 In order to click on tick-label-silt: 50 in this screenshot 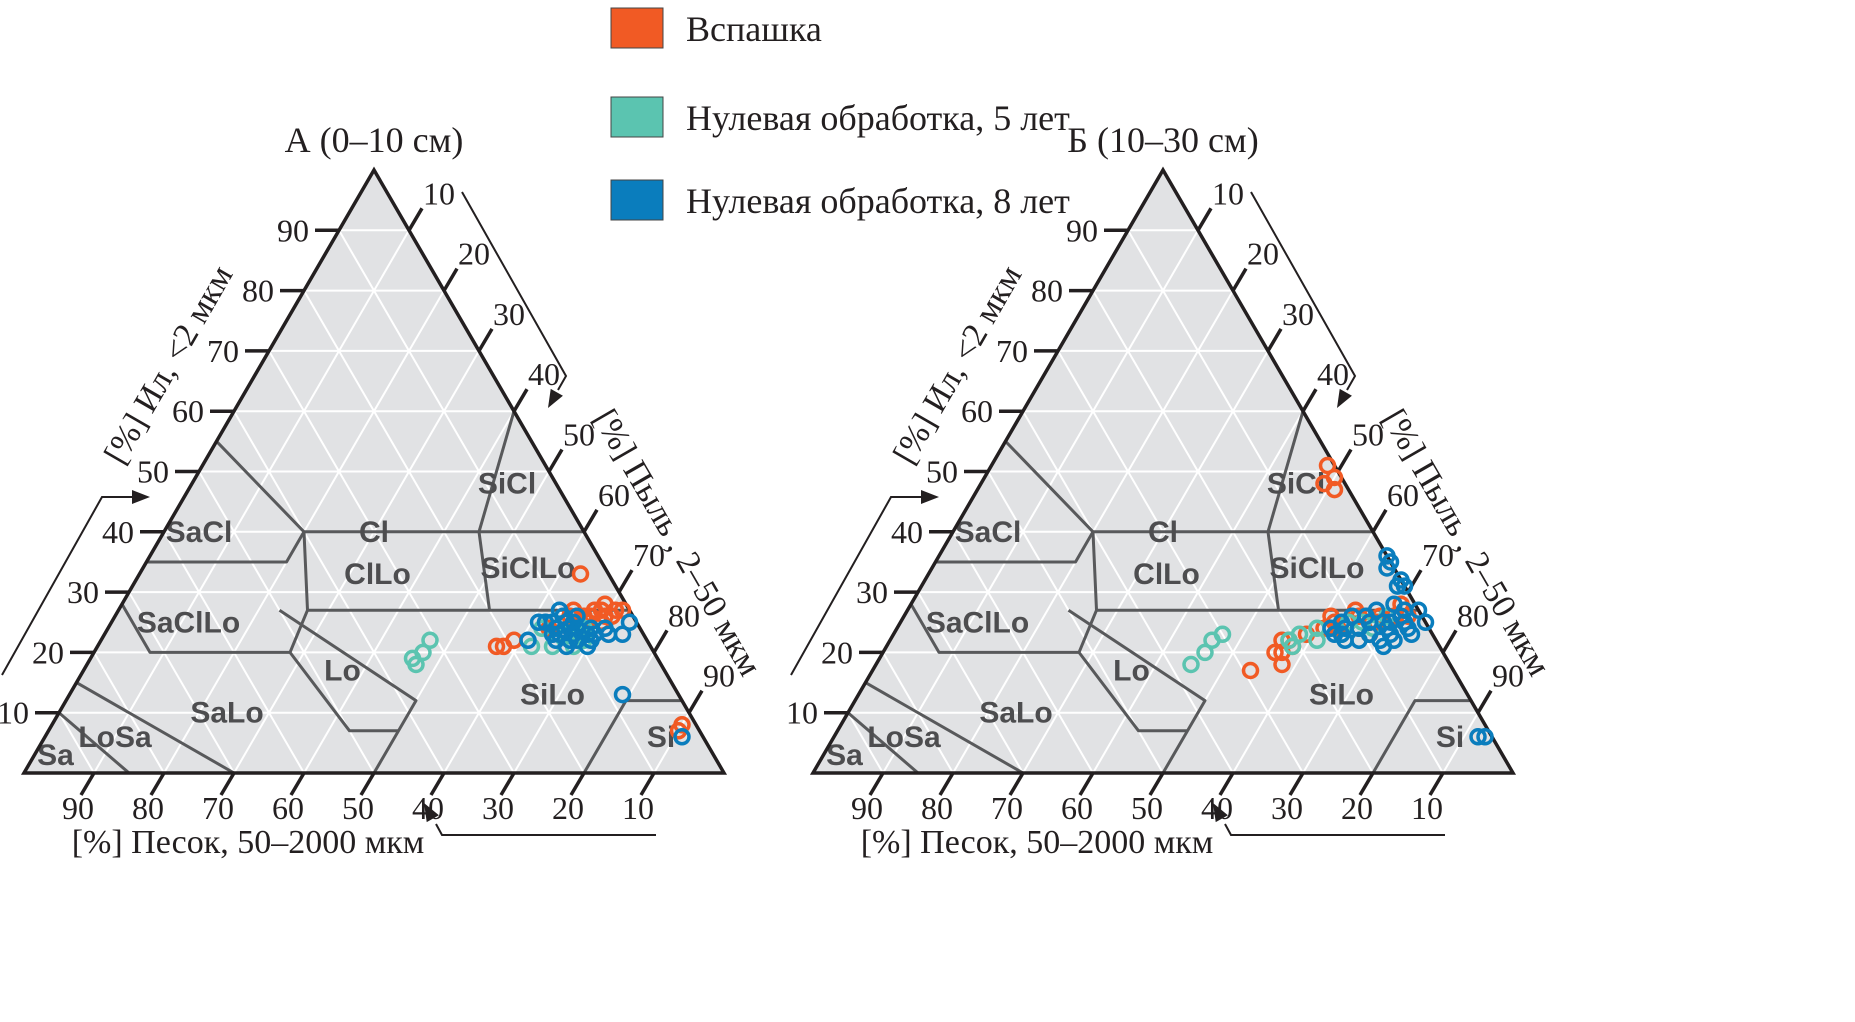, I will do `click(579, 435)`.